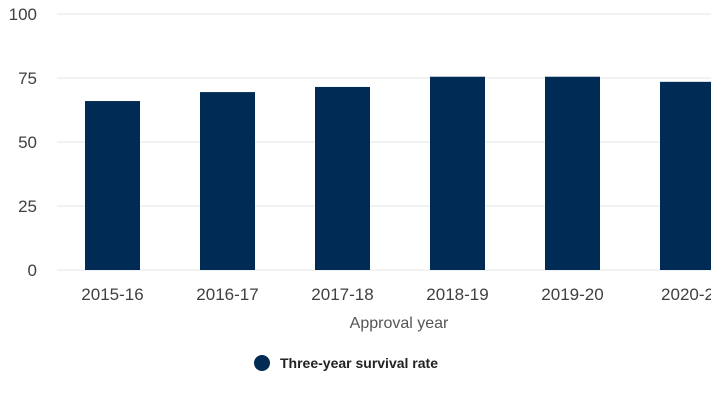 The width and height of the screenshot is (711, 400). What do you see at coordinates (399, 323) in the screenshot?
I see `x-axis-title: Approval year` at bounding box center [399, 323].